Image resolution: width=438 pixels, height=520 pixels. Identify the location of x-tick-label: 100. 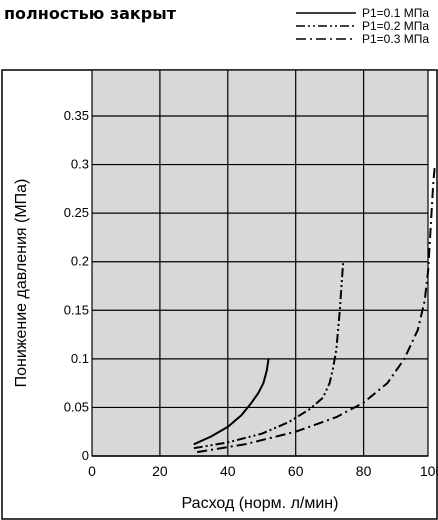
(429, 471).